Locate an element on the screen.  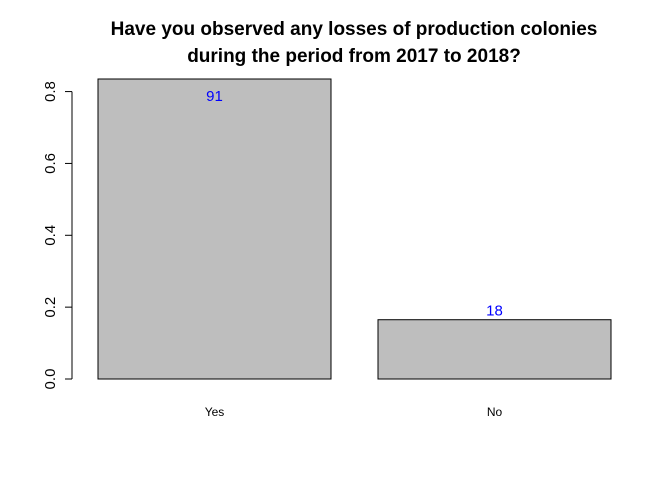
y-axis: 0.0 0.2 0.4 0.6 0.8 is located at coordinates (57, 235).